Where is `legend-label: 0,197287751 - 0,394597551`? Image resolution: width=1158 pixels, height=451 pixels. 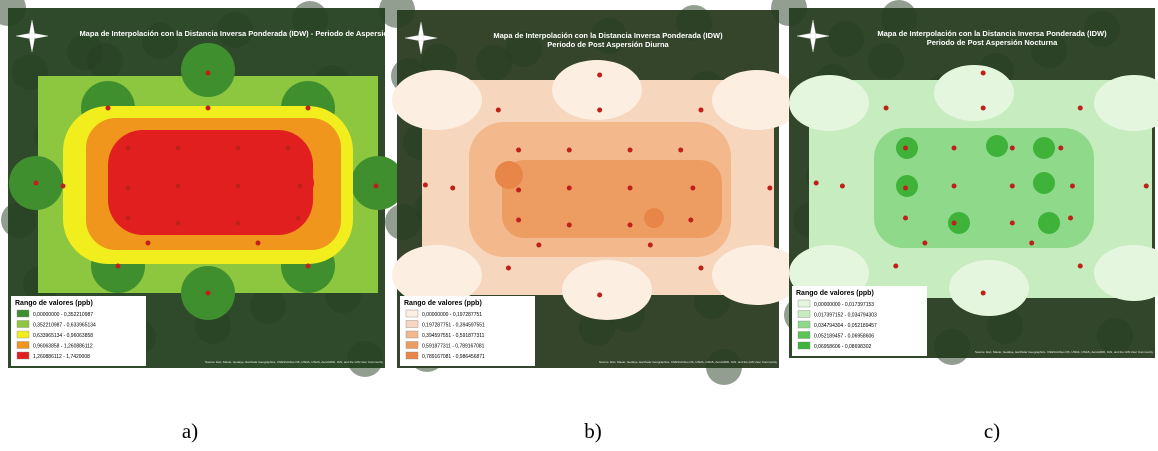 legend-label: 0,197287751 - 0,394597551 is located at coordinates (453, 326).